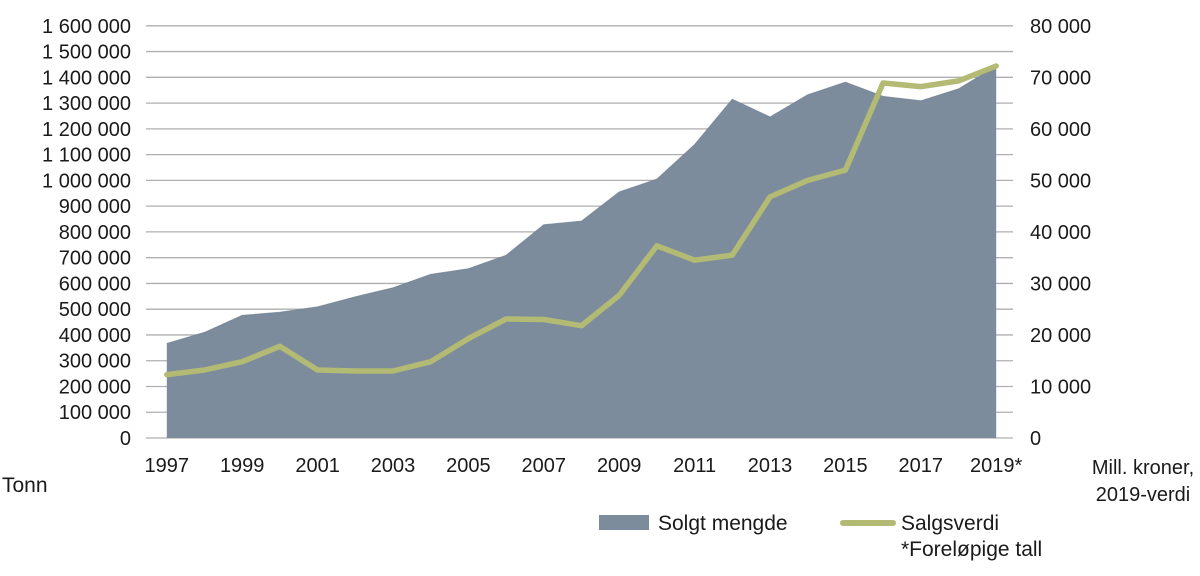 The width and height of the screenshot is (1200, 576). Describe the element at coordinates (723, 523) in the screenshot. I see `legend-area-label: Solgt mengde` at that location.